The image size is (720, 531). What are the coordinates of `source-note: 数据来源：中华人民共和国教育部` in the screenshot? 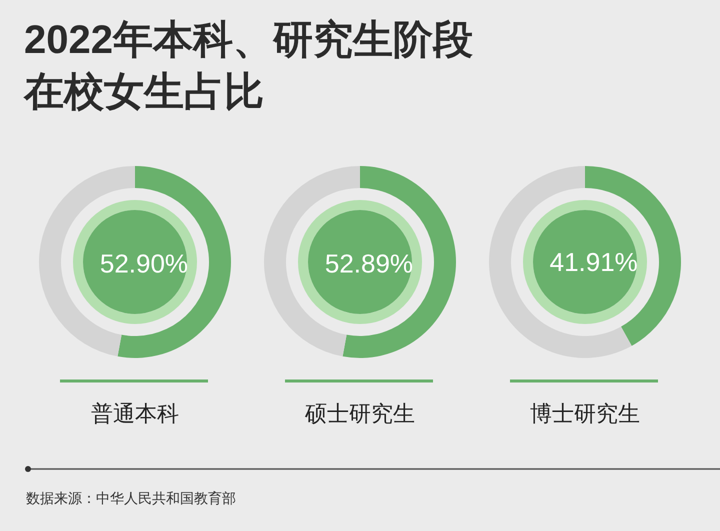 It's located at (131, 498).